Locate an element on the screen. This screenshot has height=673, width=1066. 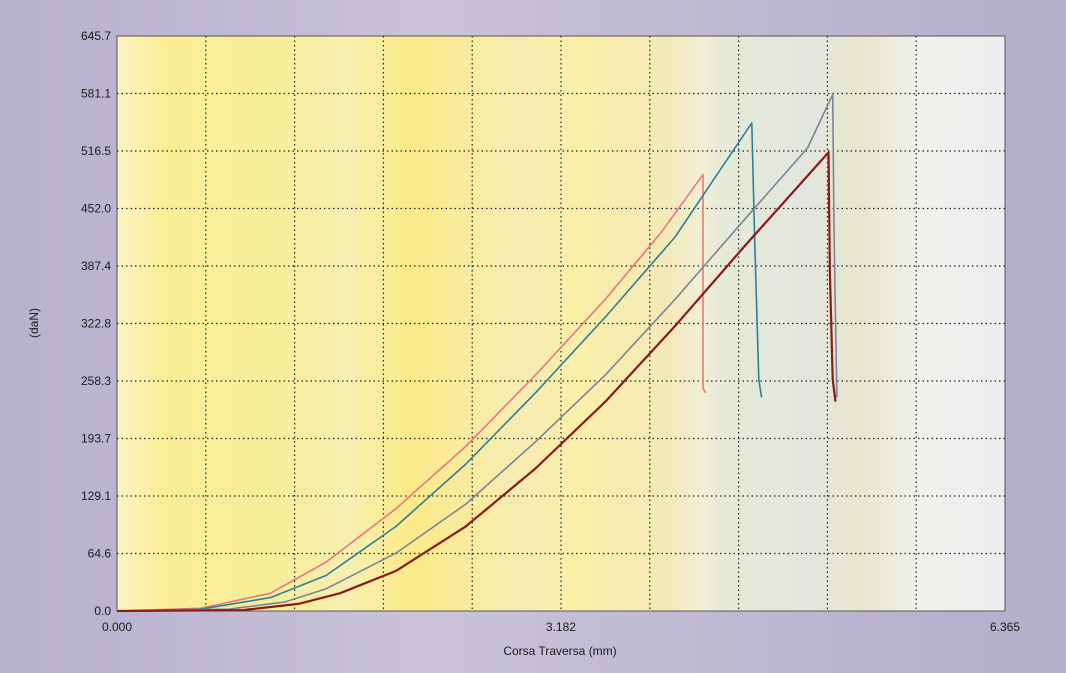
y-tick-label: 322.8 is located at coordinates (96, 324).